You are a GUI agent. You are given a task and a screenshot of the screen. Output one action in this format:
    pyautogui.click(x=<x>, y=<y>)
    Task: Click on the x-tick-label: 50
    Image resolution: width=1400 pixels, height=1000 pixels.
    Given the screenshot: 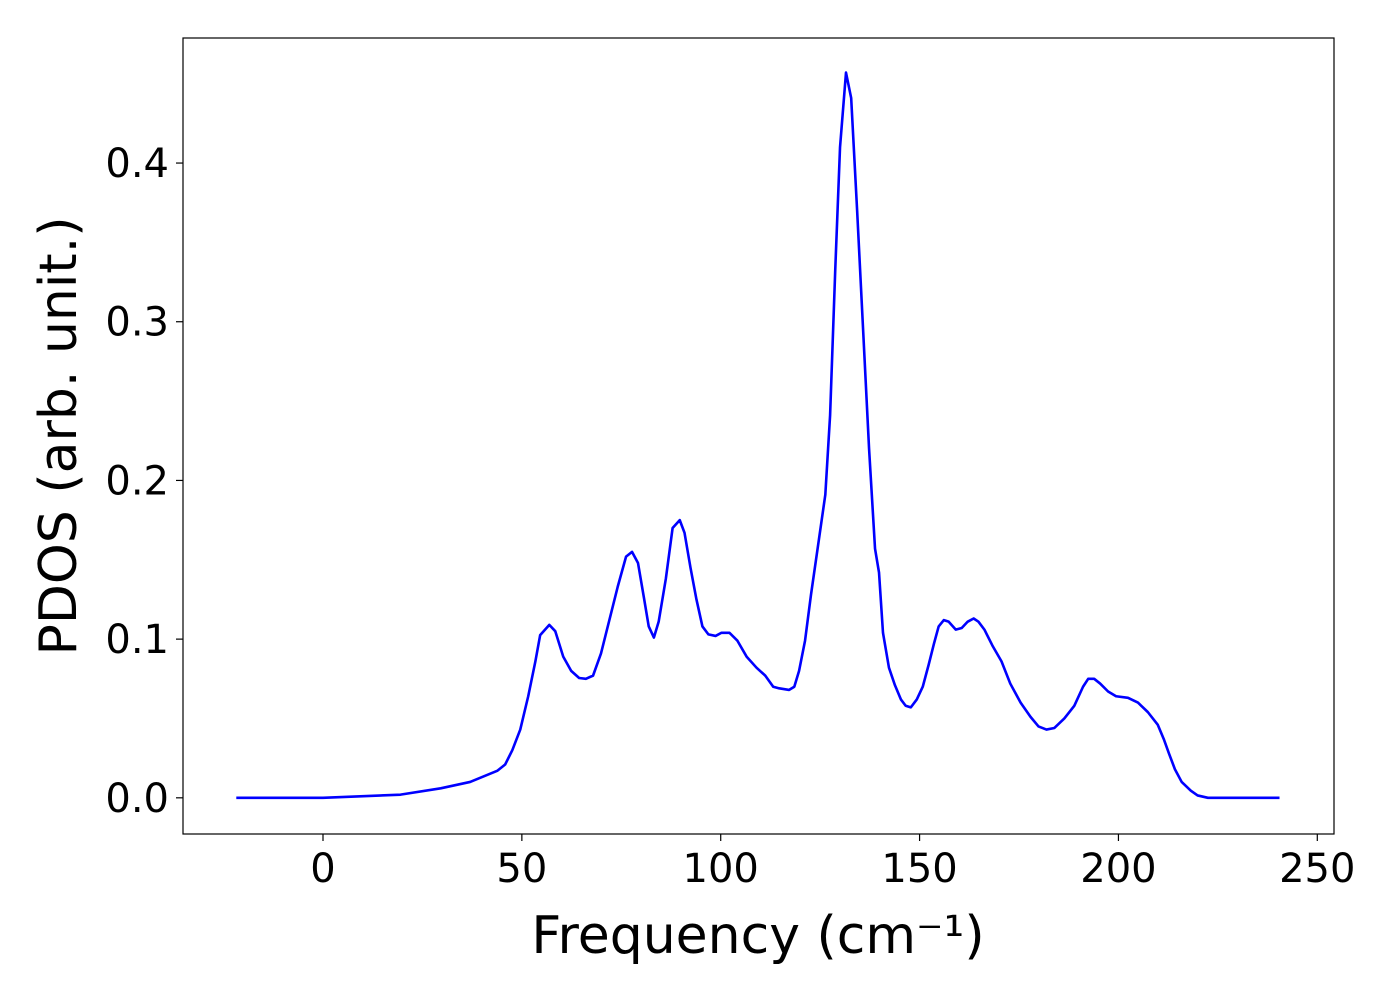 What is the action you would take?
    pyautogui.click(x=521, y=869)
    